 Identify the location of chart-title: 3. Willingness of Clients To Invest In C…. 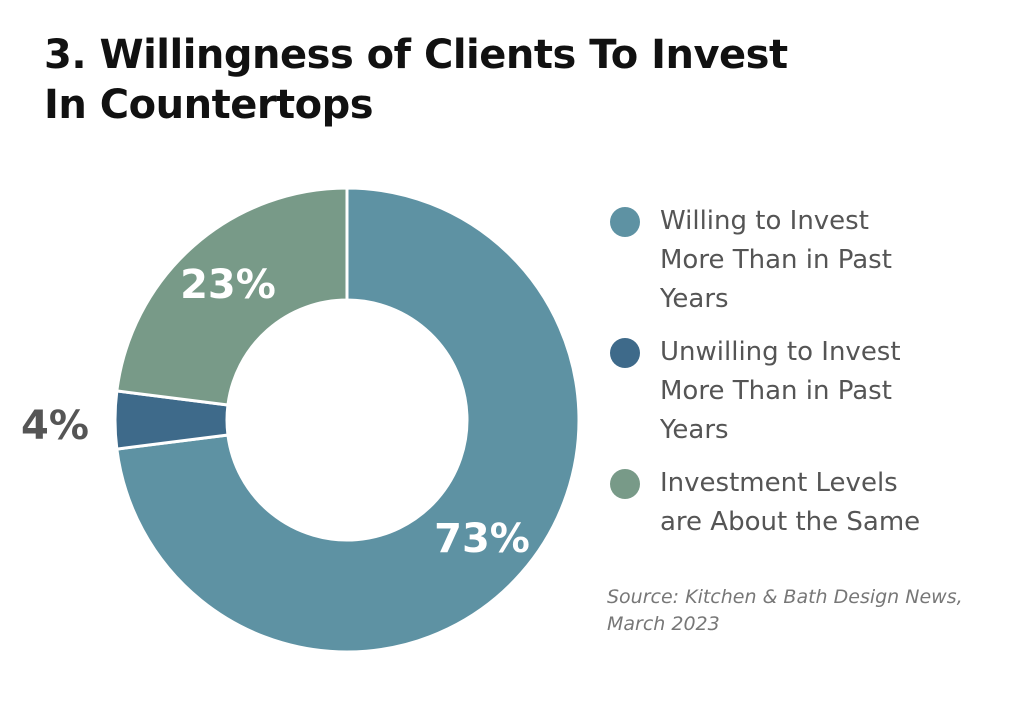
(416, 80).